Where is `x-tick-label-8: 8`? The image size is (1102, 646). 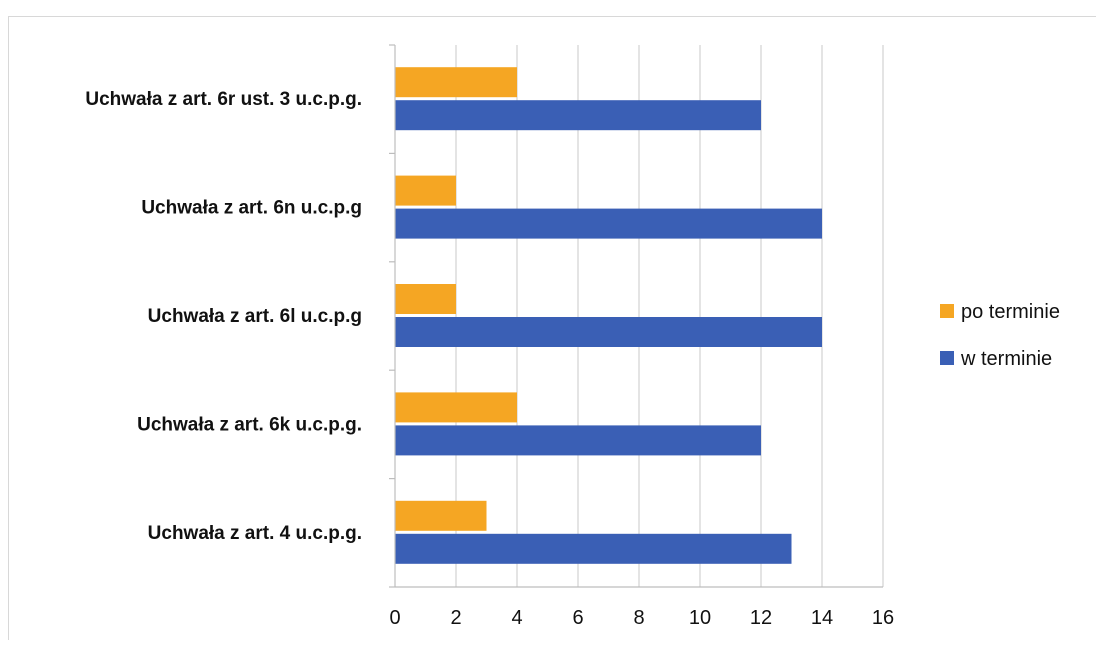
x-tick-label-8: 8 is located at coordinates (638, 618).